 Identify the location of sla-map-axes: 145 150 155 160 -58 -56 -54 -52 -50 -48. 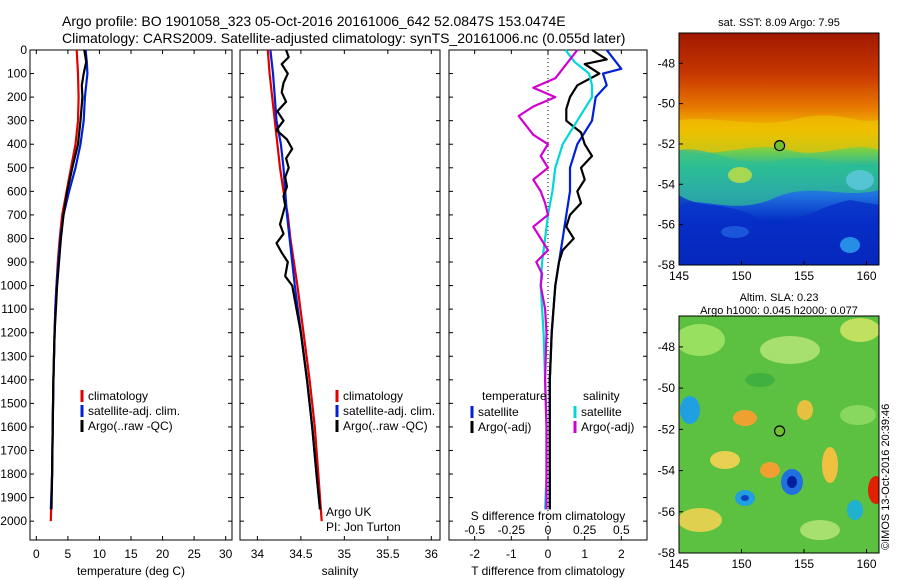
(767, 455).